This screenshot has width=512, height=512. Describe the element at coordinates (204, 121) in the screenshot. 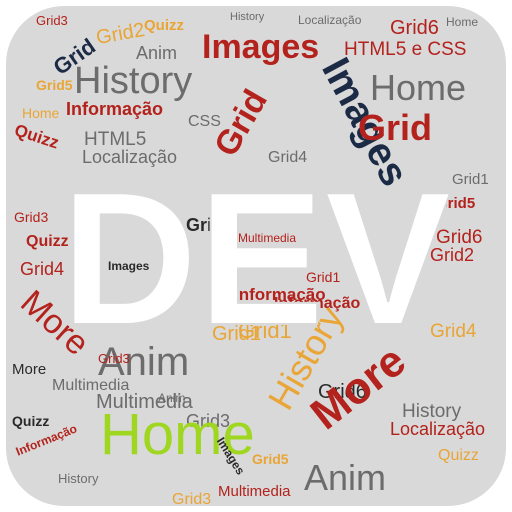

I see `cloud-word: CSS` at that location.